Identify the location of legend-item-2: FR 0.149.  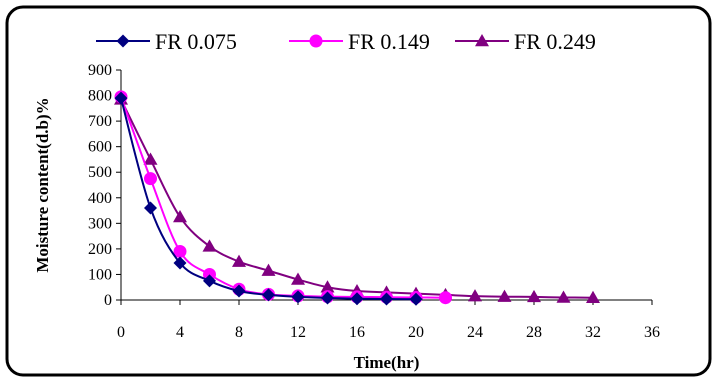
(359, 41).